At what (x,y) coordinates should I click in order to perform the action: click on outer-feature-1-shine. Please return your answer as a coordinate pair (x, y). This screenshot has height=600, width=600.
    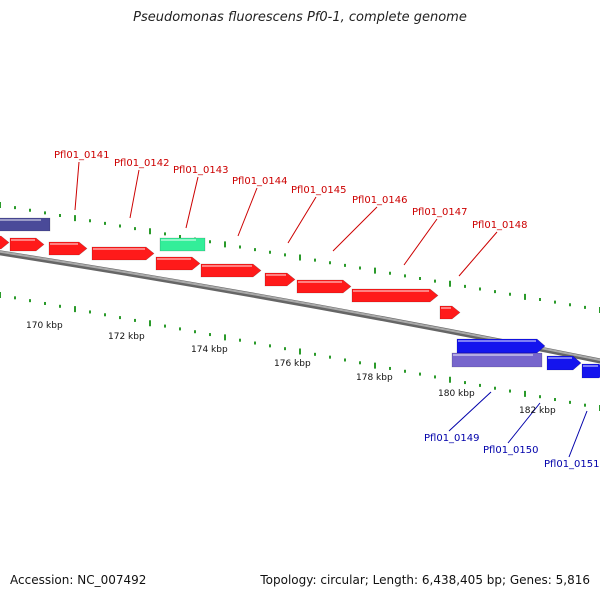
    Looking at the image, I should click on (20, 220).